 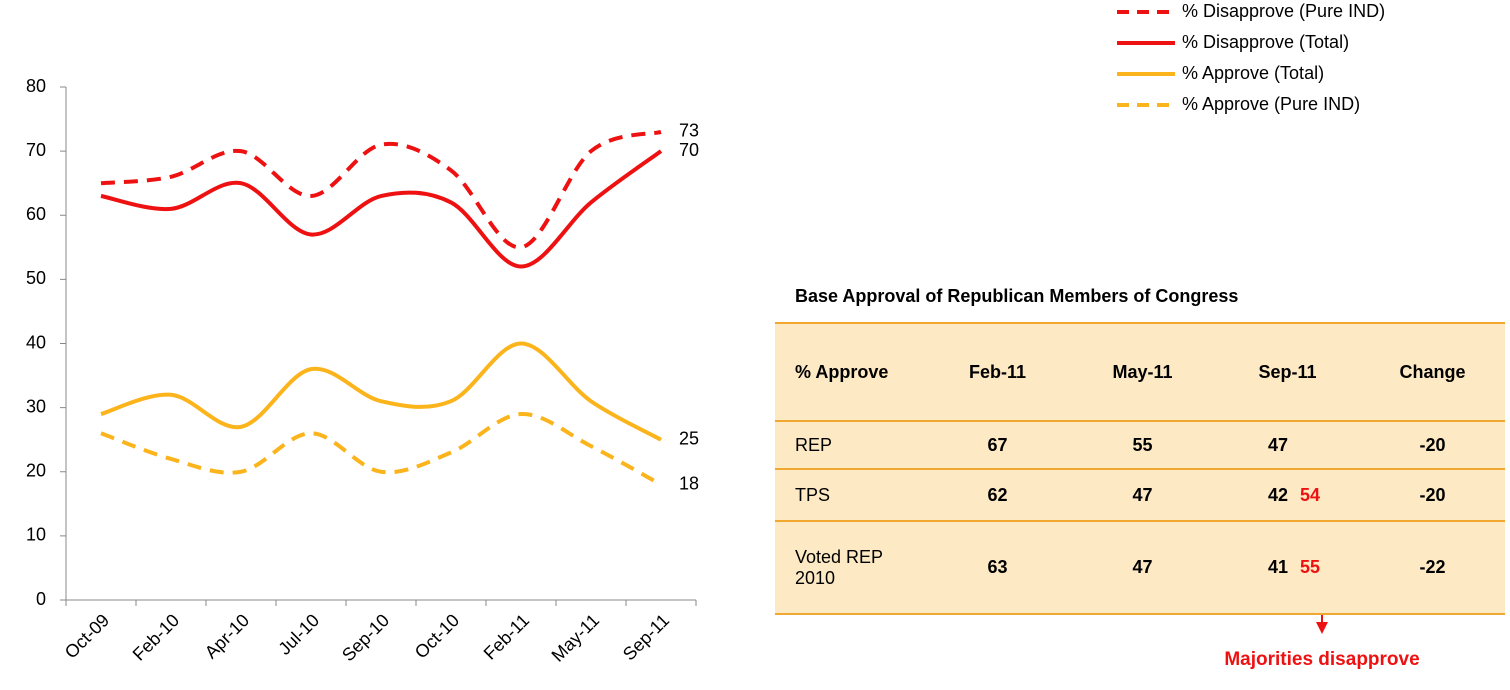 I want to click on y-tick-label: 10, so click(x=36, y=535).